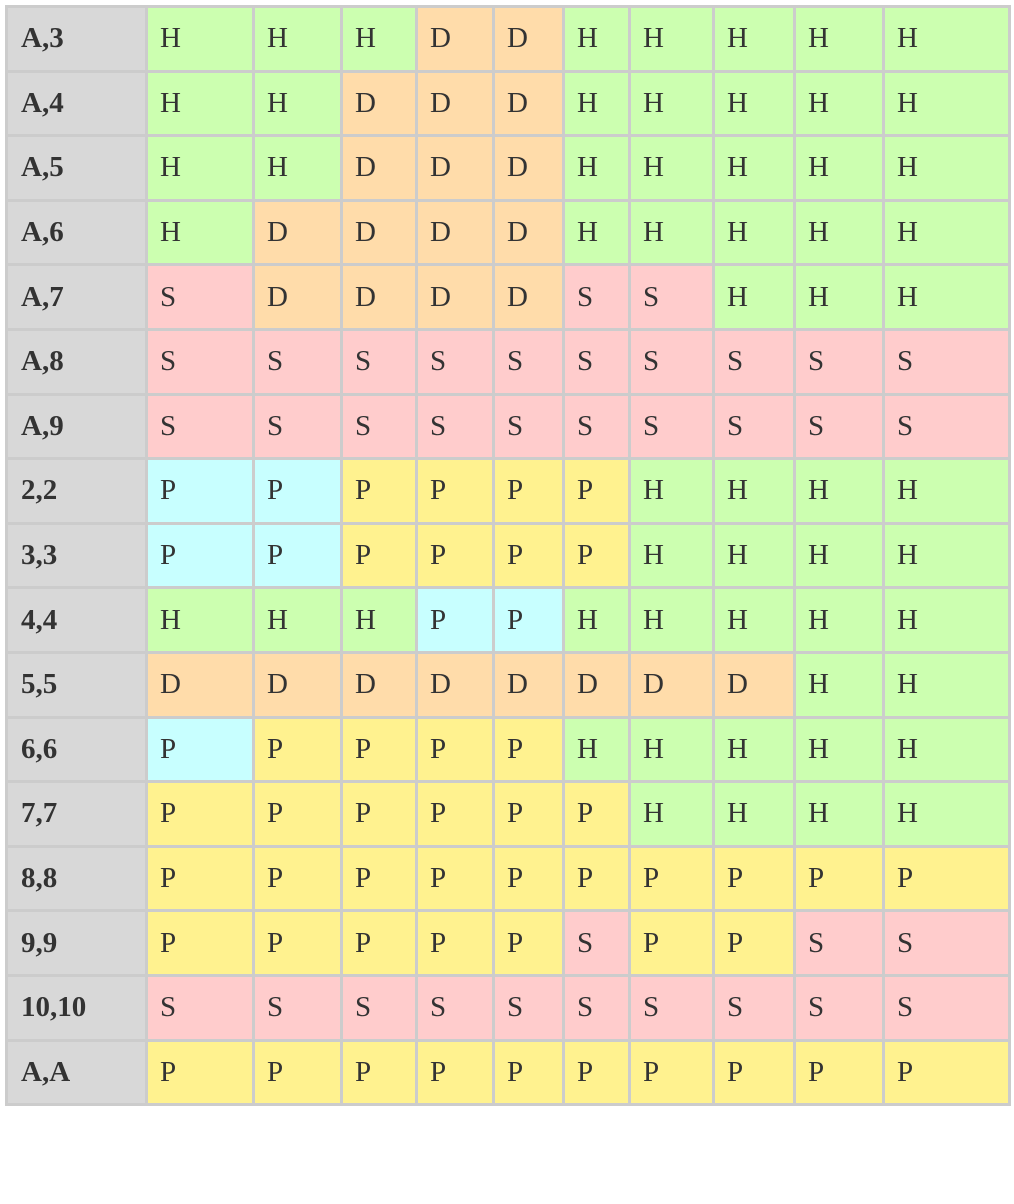  I want to click on row-header: 7,7, so click(76, 814).